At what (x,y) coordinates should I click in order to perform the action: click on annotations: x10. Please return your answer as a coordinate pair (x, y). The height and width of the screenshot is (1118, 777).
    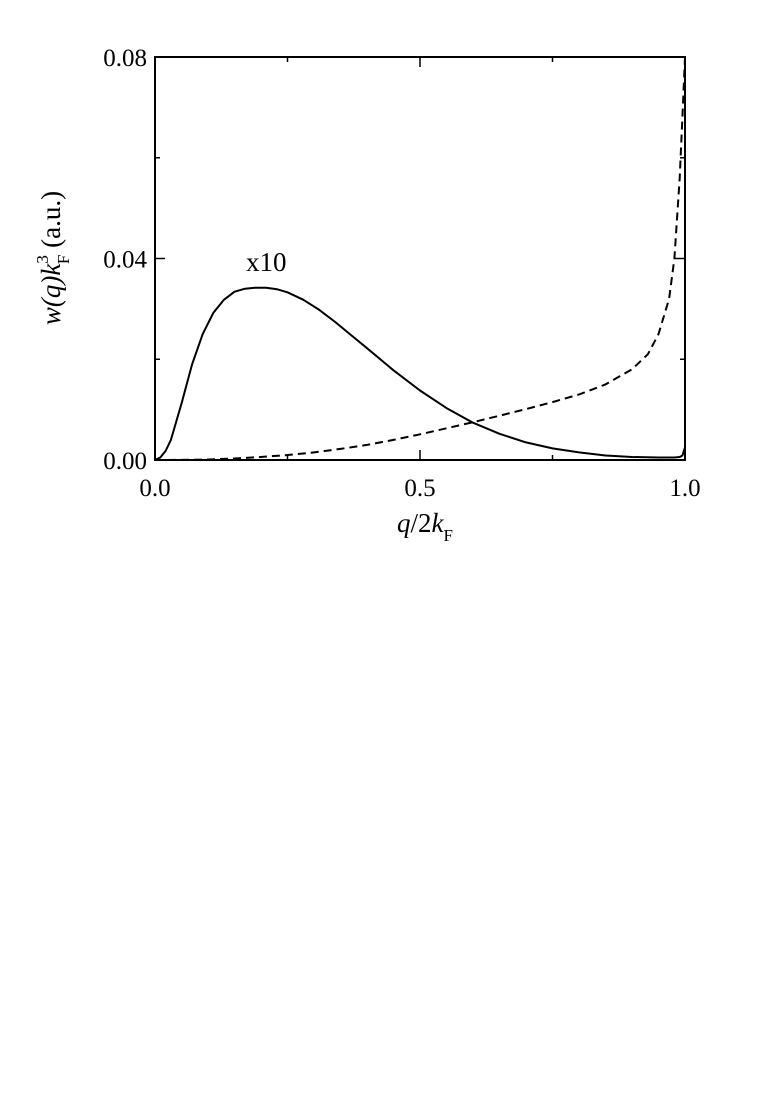
    Looking at the image, I should click on (266, 262).